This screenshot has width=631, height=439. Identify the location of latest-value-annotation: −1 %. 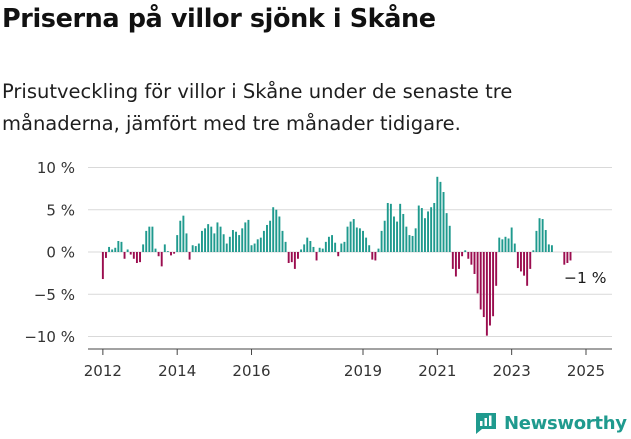
(585, 278).